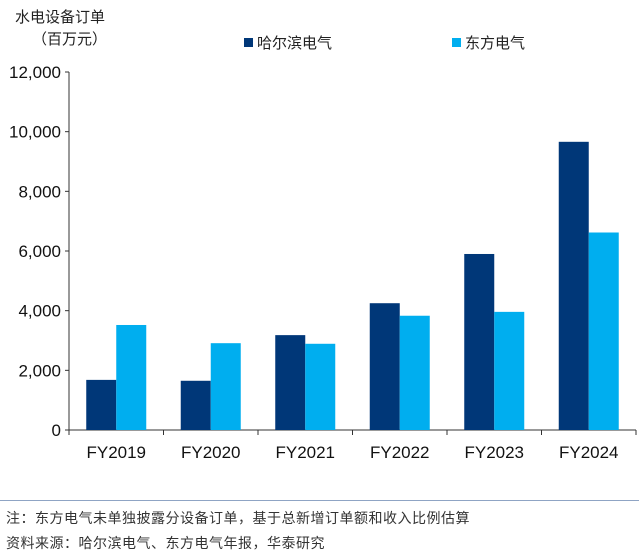 Image resolution: width=639 pixels, height=557 pixels. Describe the element at coordinates (35, 132) in the screenshot. I see `y-tick-label: 10,000` at that location.